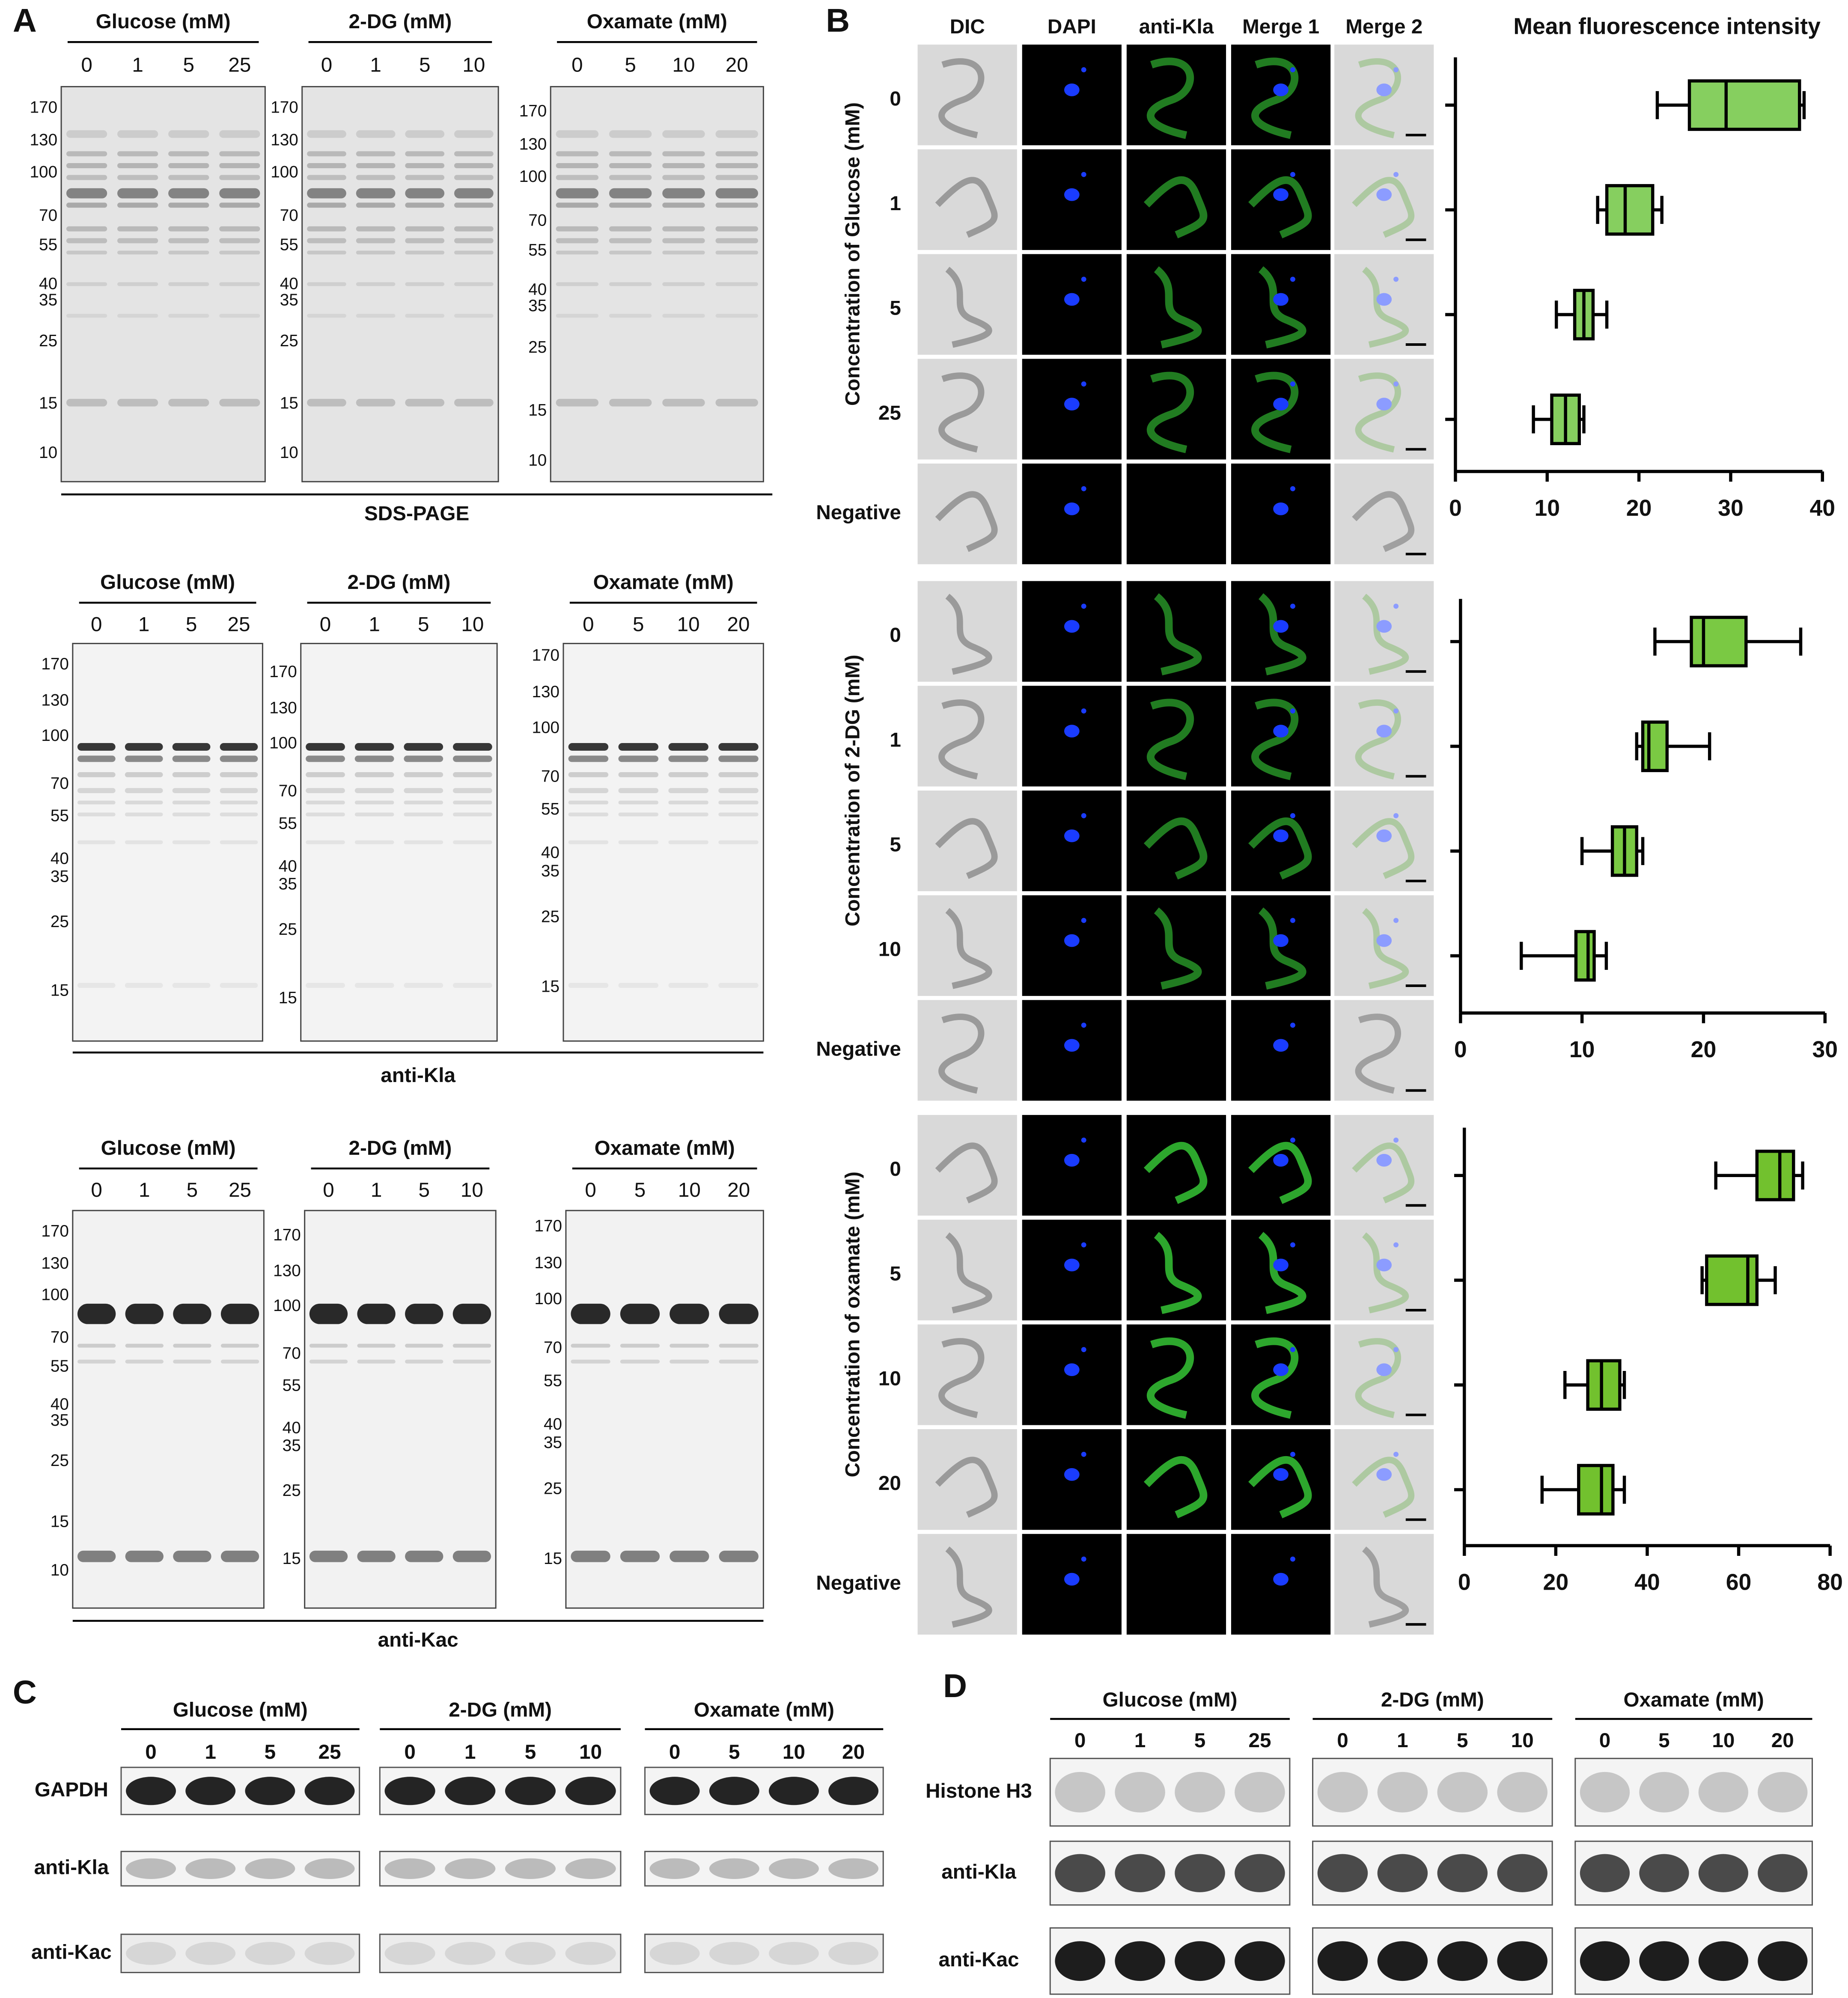  Describe the element at coordinates (1280, 1173) in the screenshot. I see `kla-signal` at that location.